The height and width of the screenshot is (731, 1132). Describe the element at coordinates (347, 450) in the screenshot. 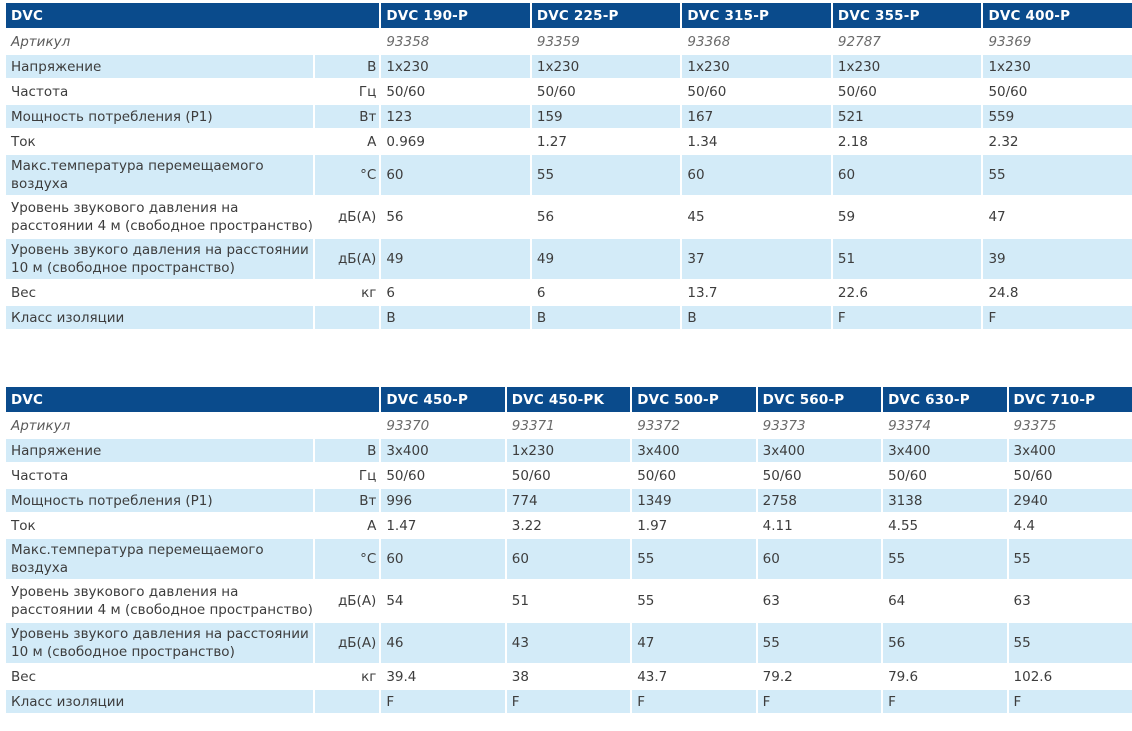

I see `row-unit: В` at that location.